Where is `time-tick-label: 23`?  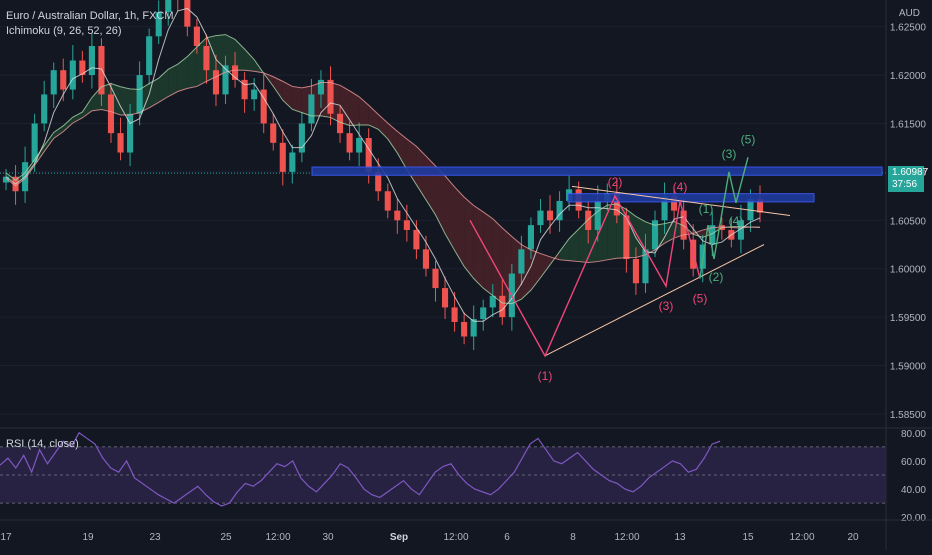
time-tick-label: 23 is located at coordinates (155, 537).